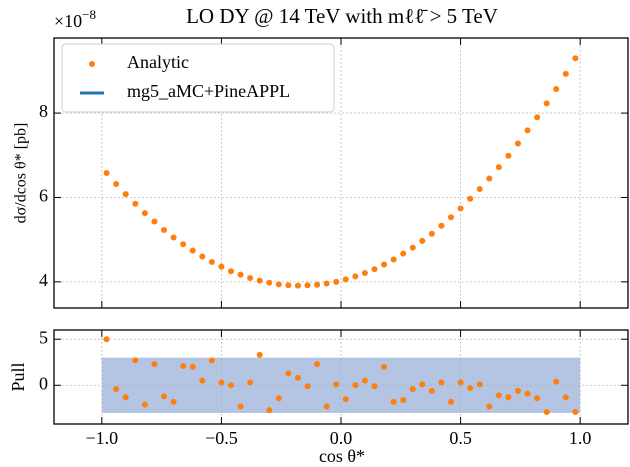 The height and width of the screenshot is (467, 630). Describe the element at coordinates (341, 438) in the screenshot. I see `x-tick-label: 0.0` at that location.